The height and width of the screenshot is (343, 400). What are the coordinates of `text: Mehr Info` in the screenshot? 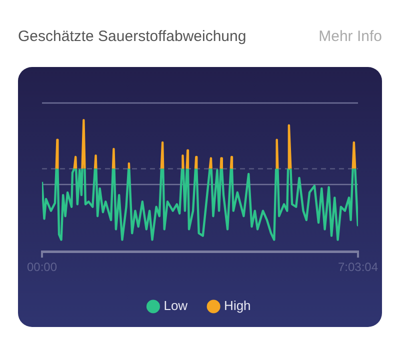 It's located at (350, 36).